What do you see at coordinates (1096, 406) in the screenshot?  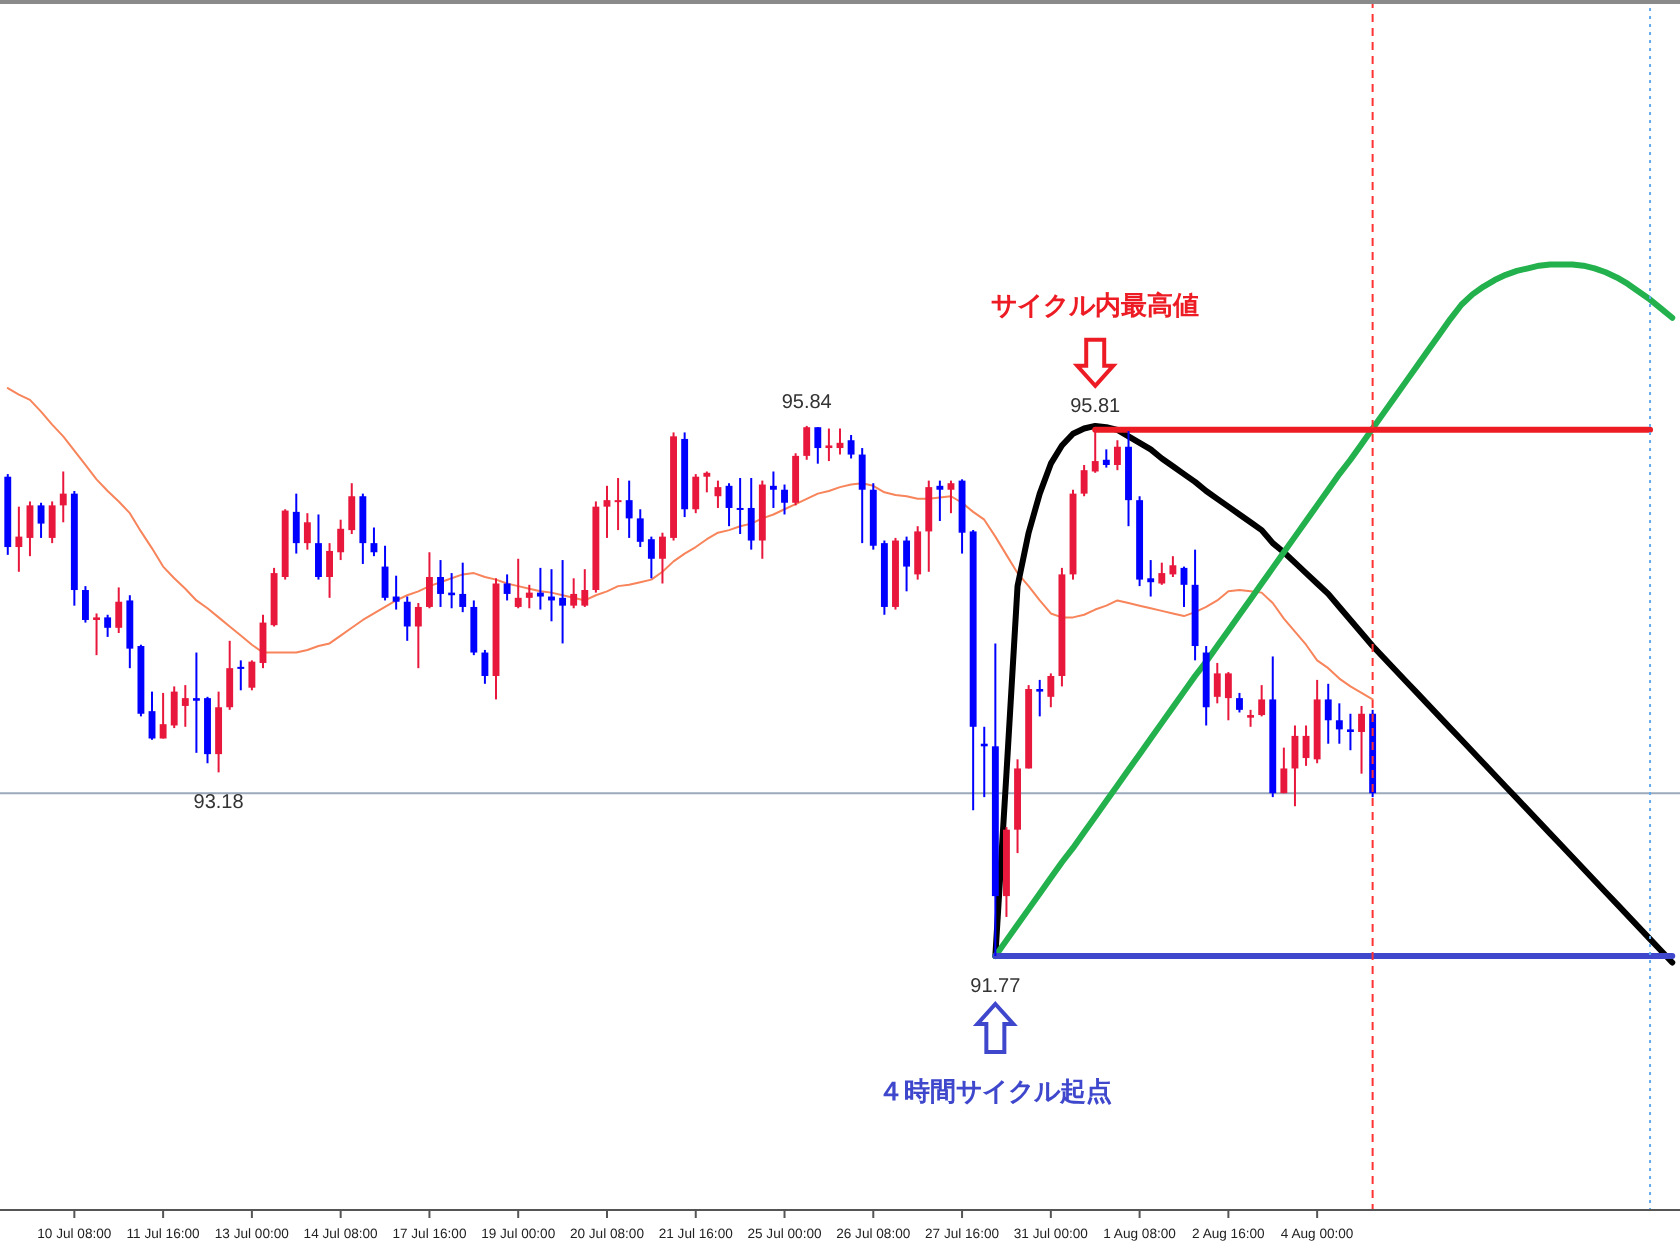 I see `annotation: 95.81` at bounding box center [1096, 406].